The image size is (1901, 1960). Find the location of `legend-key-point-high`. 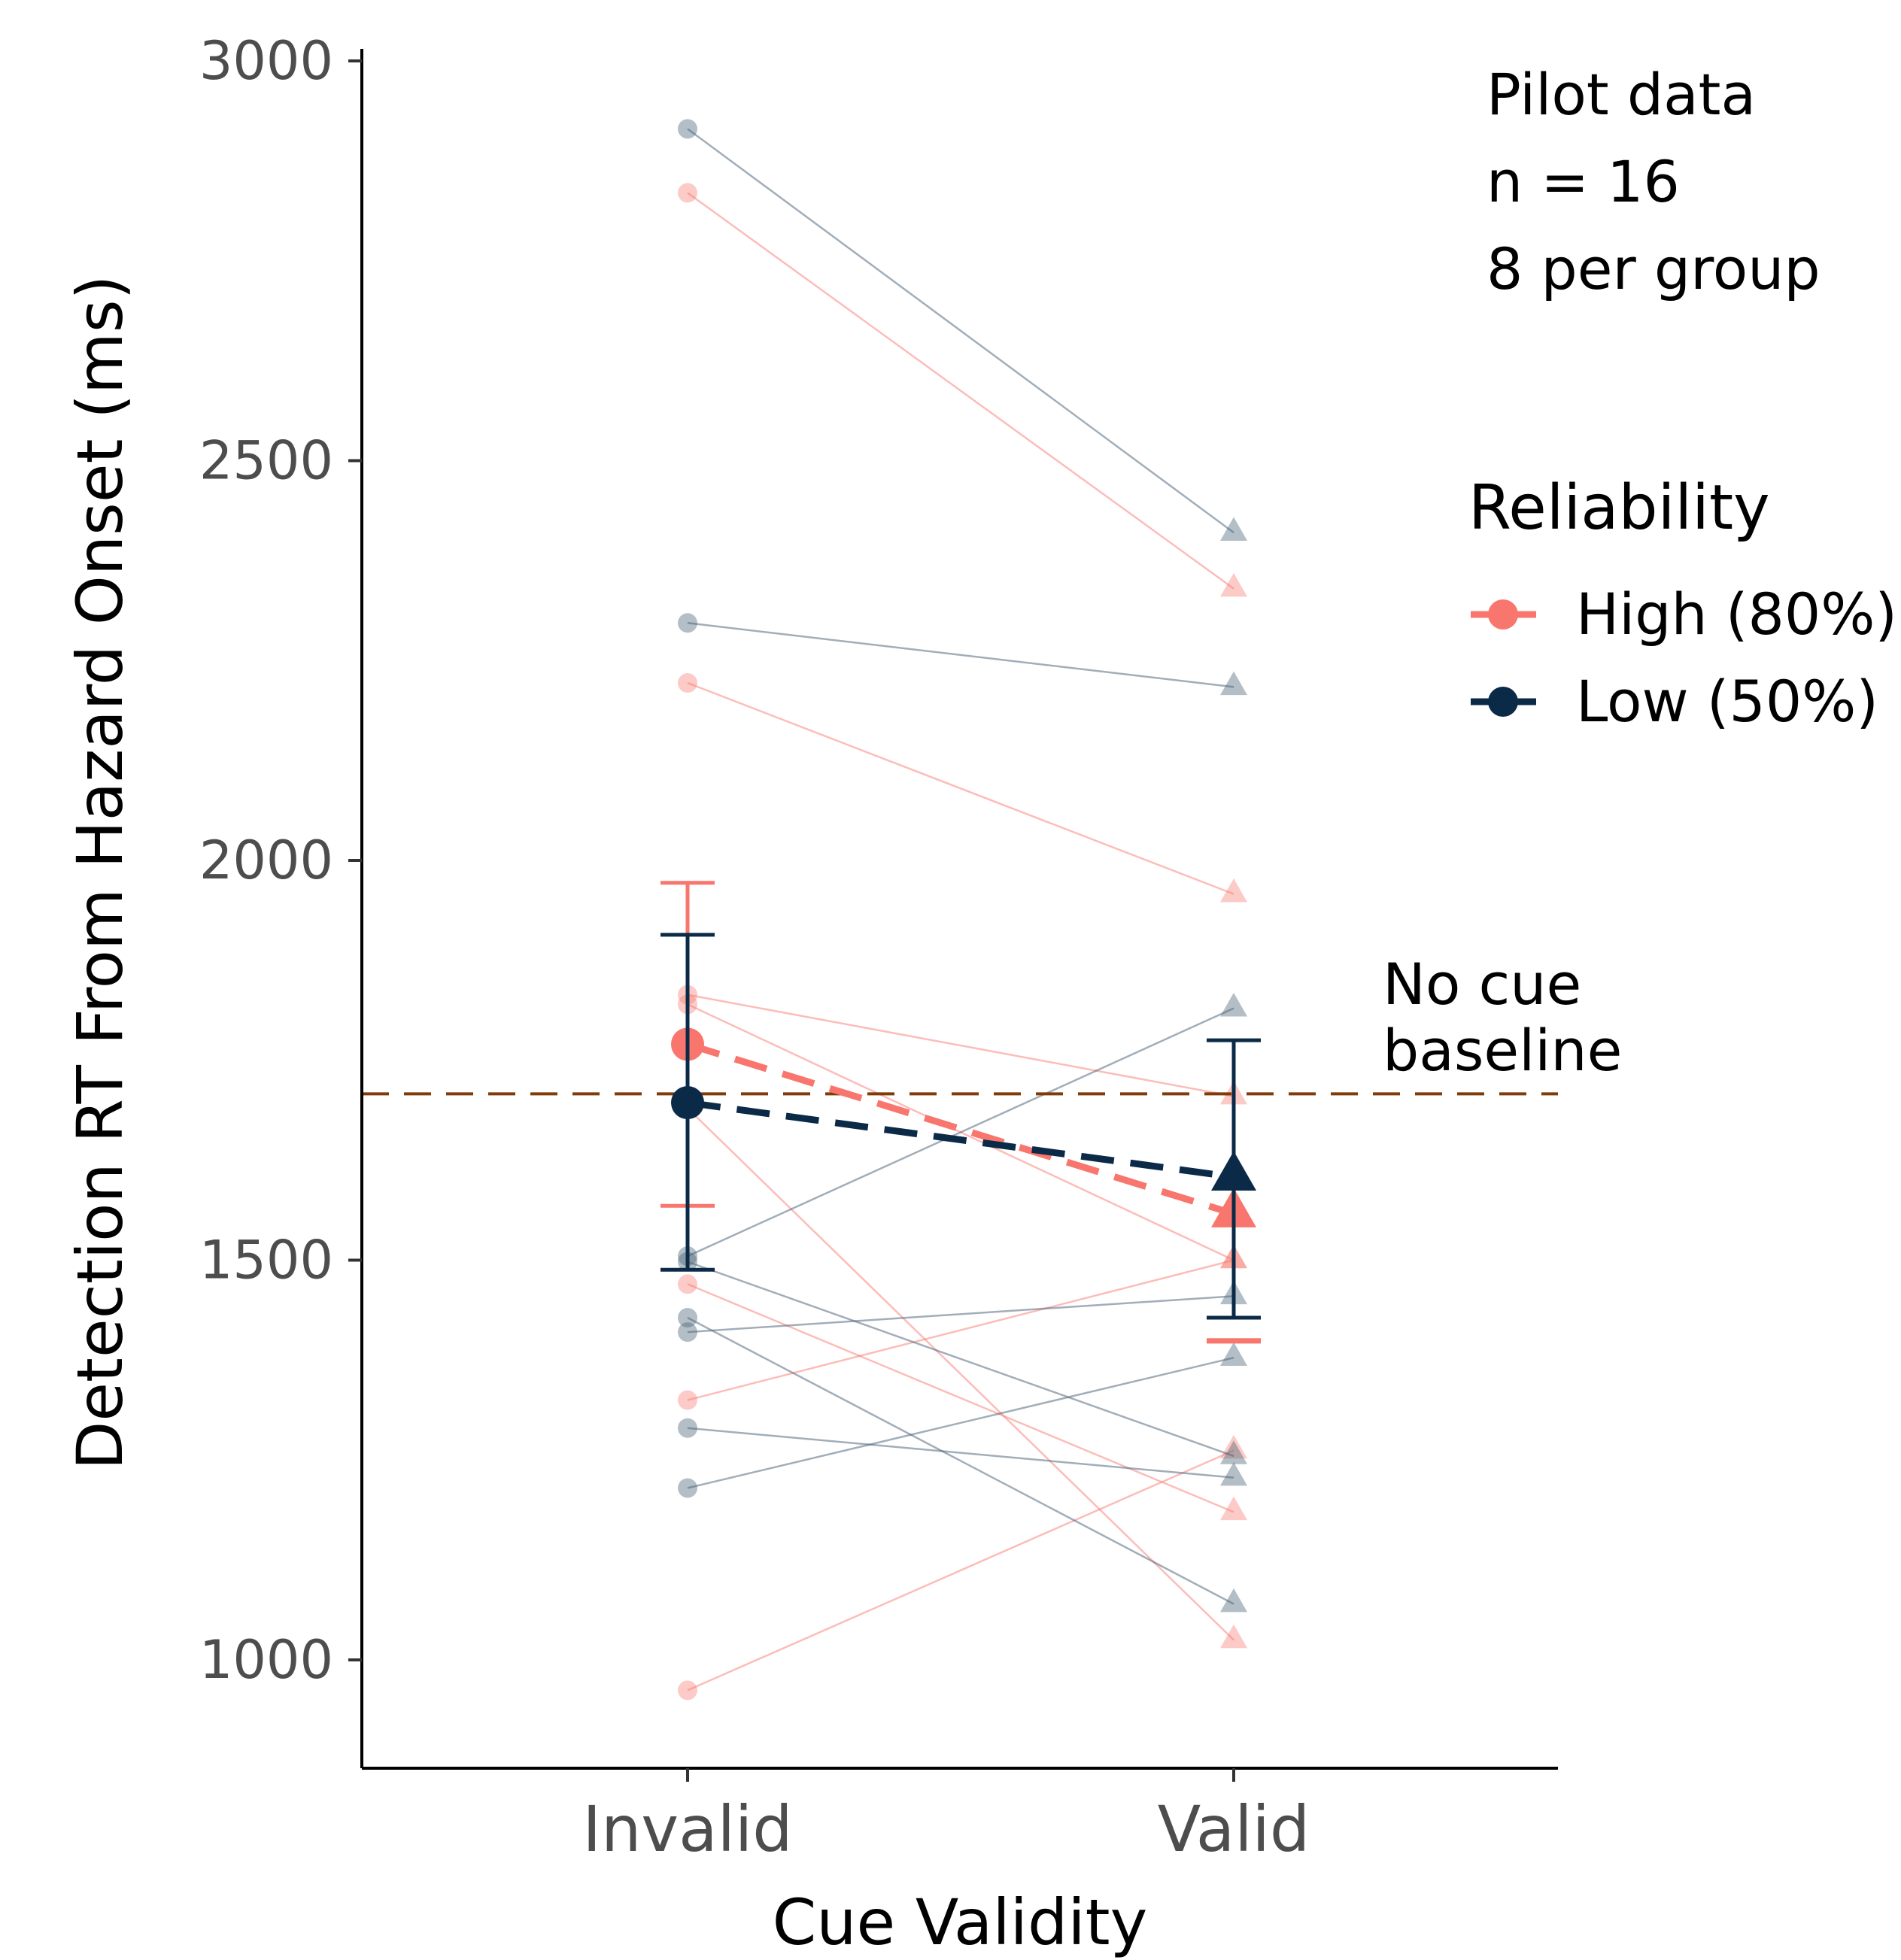

legend-key-point-high is located at coordinates (1503, 614).